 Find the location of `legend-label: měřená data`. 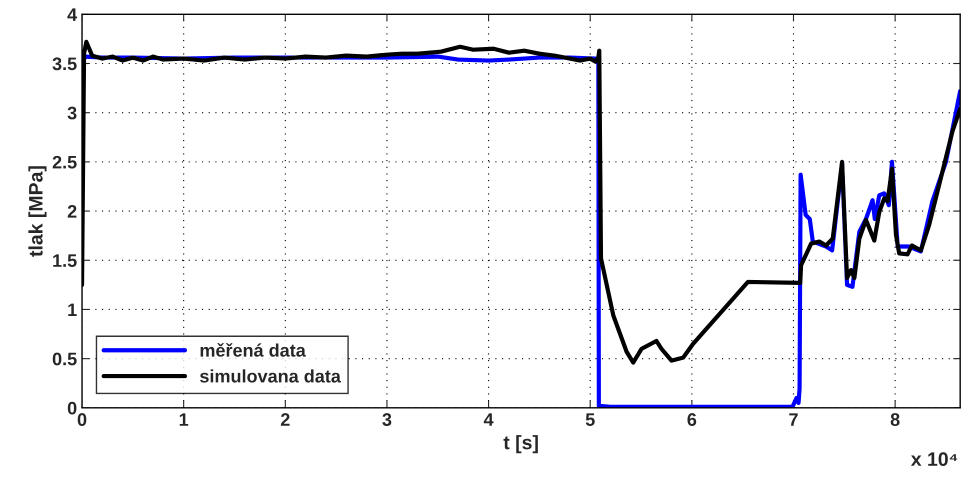

legend-label: měřená data is located at coordinates (253, 350).